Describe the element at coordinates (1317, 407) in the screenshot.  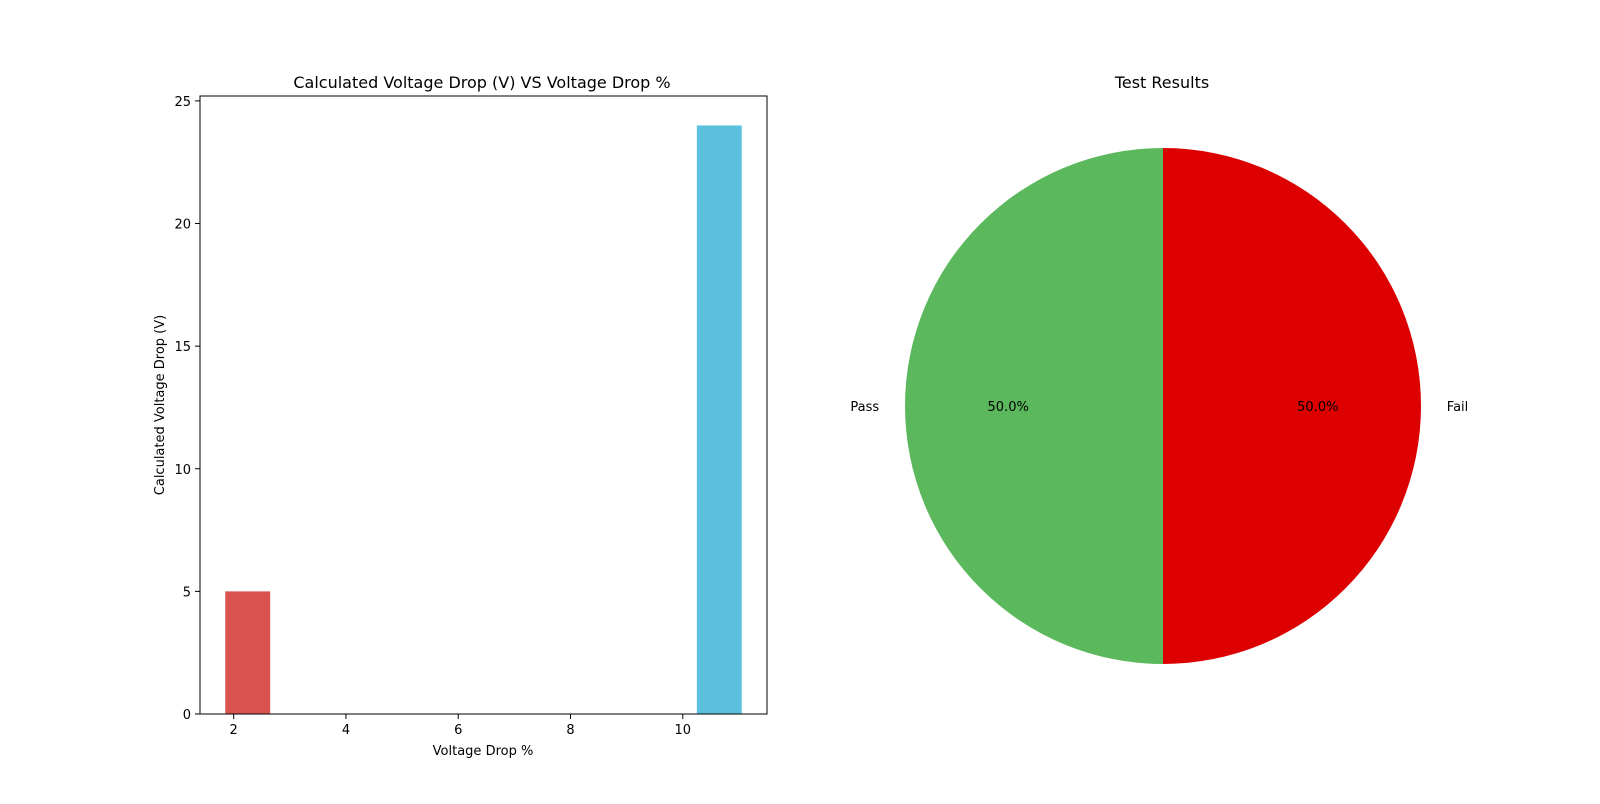
I see `pie-pct-label-fail: 50.0%` at that location.